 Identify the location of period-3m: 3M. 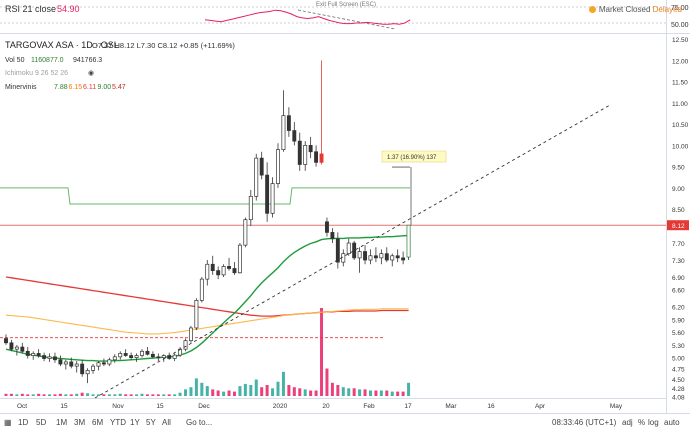
(80, 422).